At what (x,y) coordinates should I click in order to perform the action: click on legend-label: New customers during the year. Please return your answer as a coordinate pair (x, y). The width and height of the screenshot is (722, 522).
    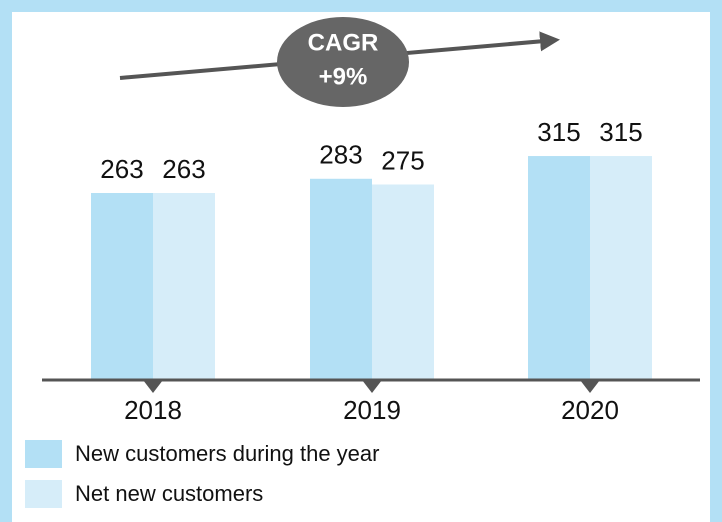
    Looking at the image, I should click on (227, 453).